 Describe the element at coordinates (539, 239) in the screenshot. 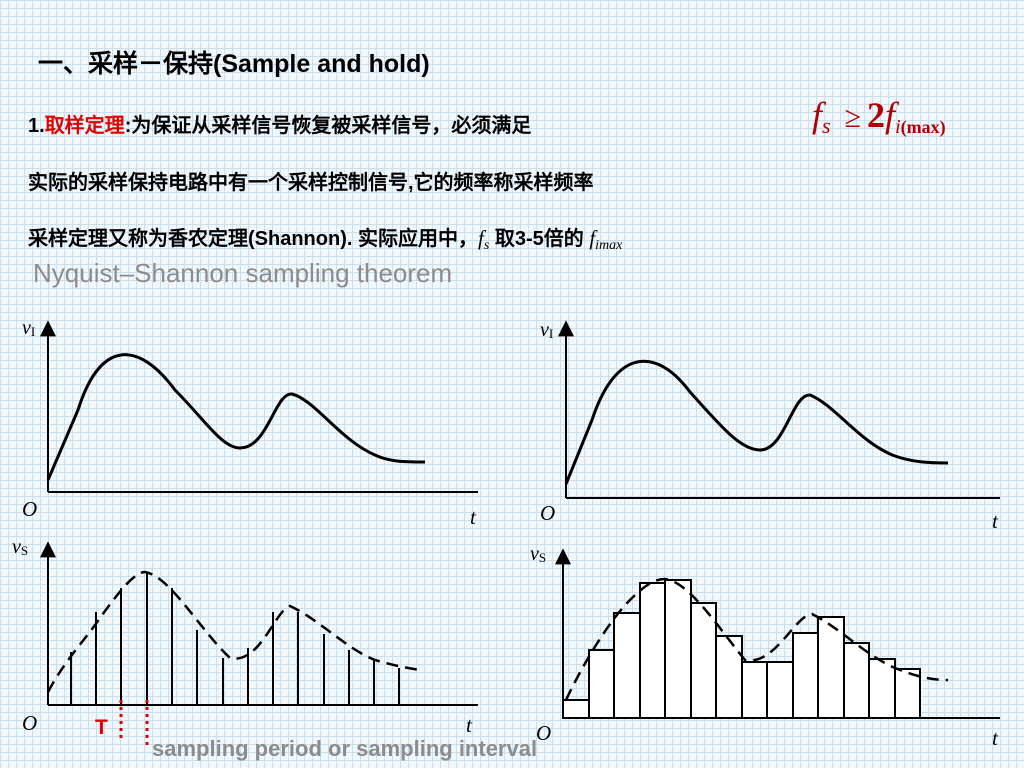

I see `multiplier-text: 取3-5倍的` at that location.